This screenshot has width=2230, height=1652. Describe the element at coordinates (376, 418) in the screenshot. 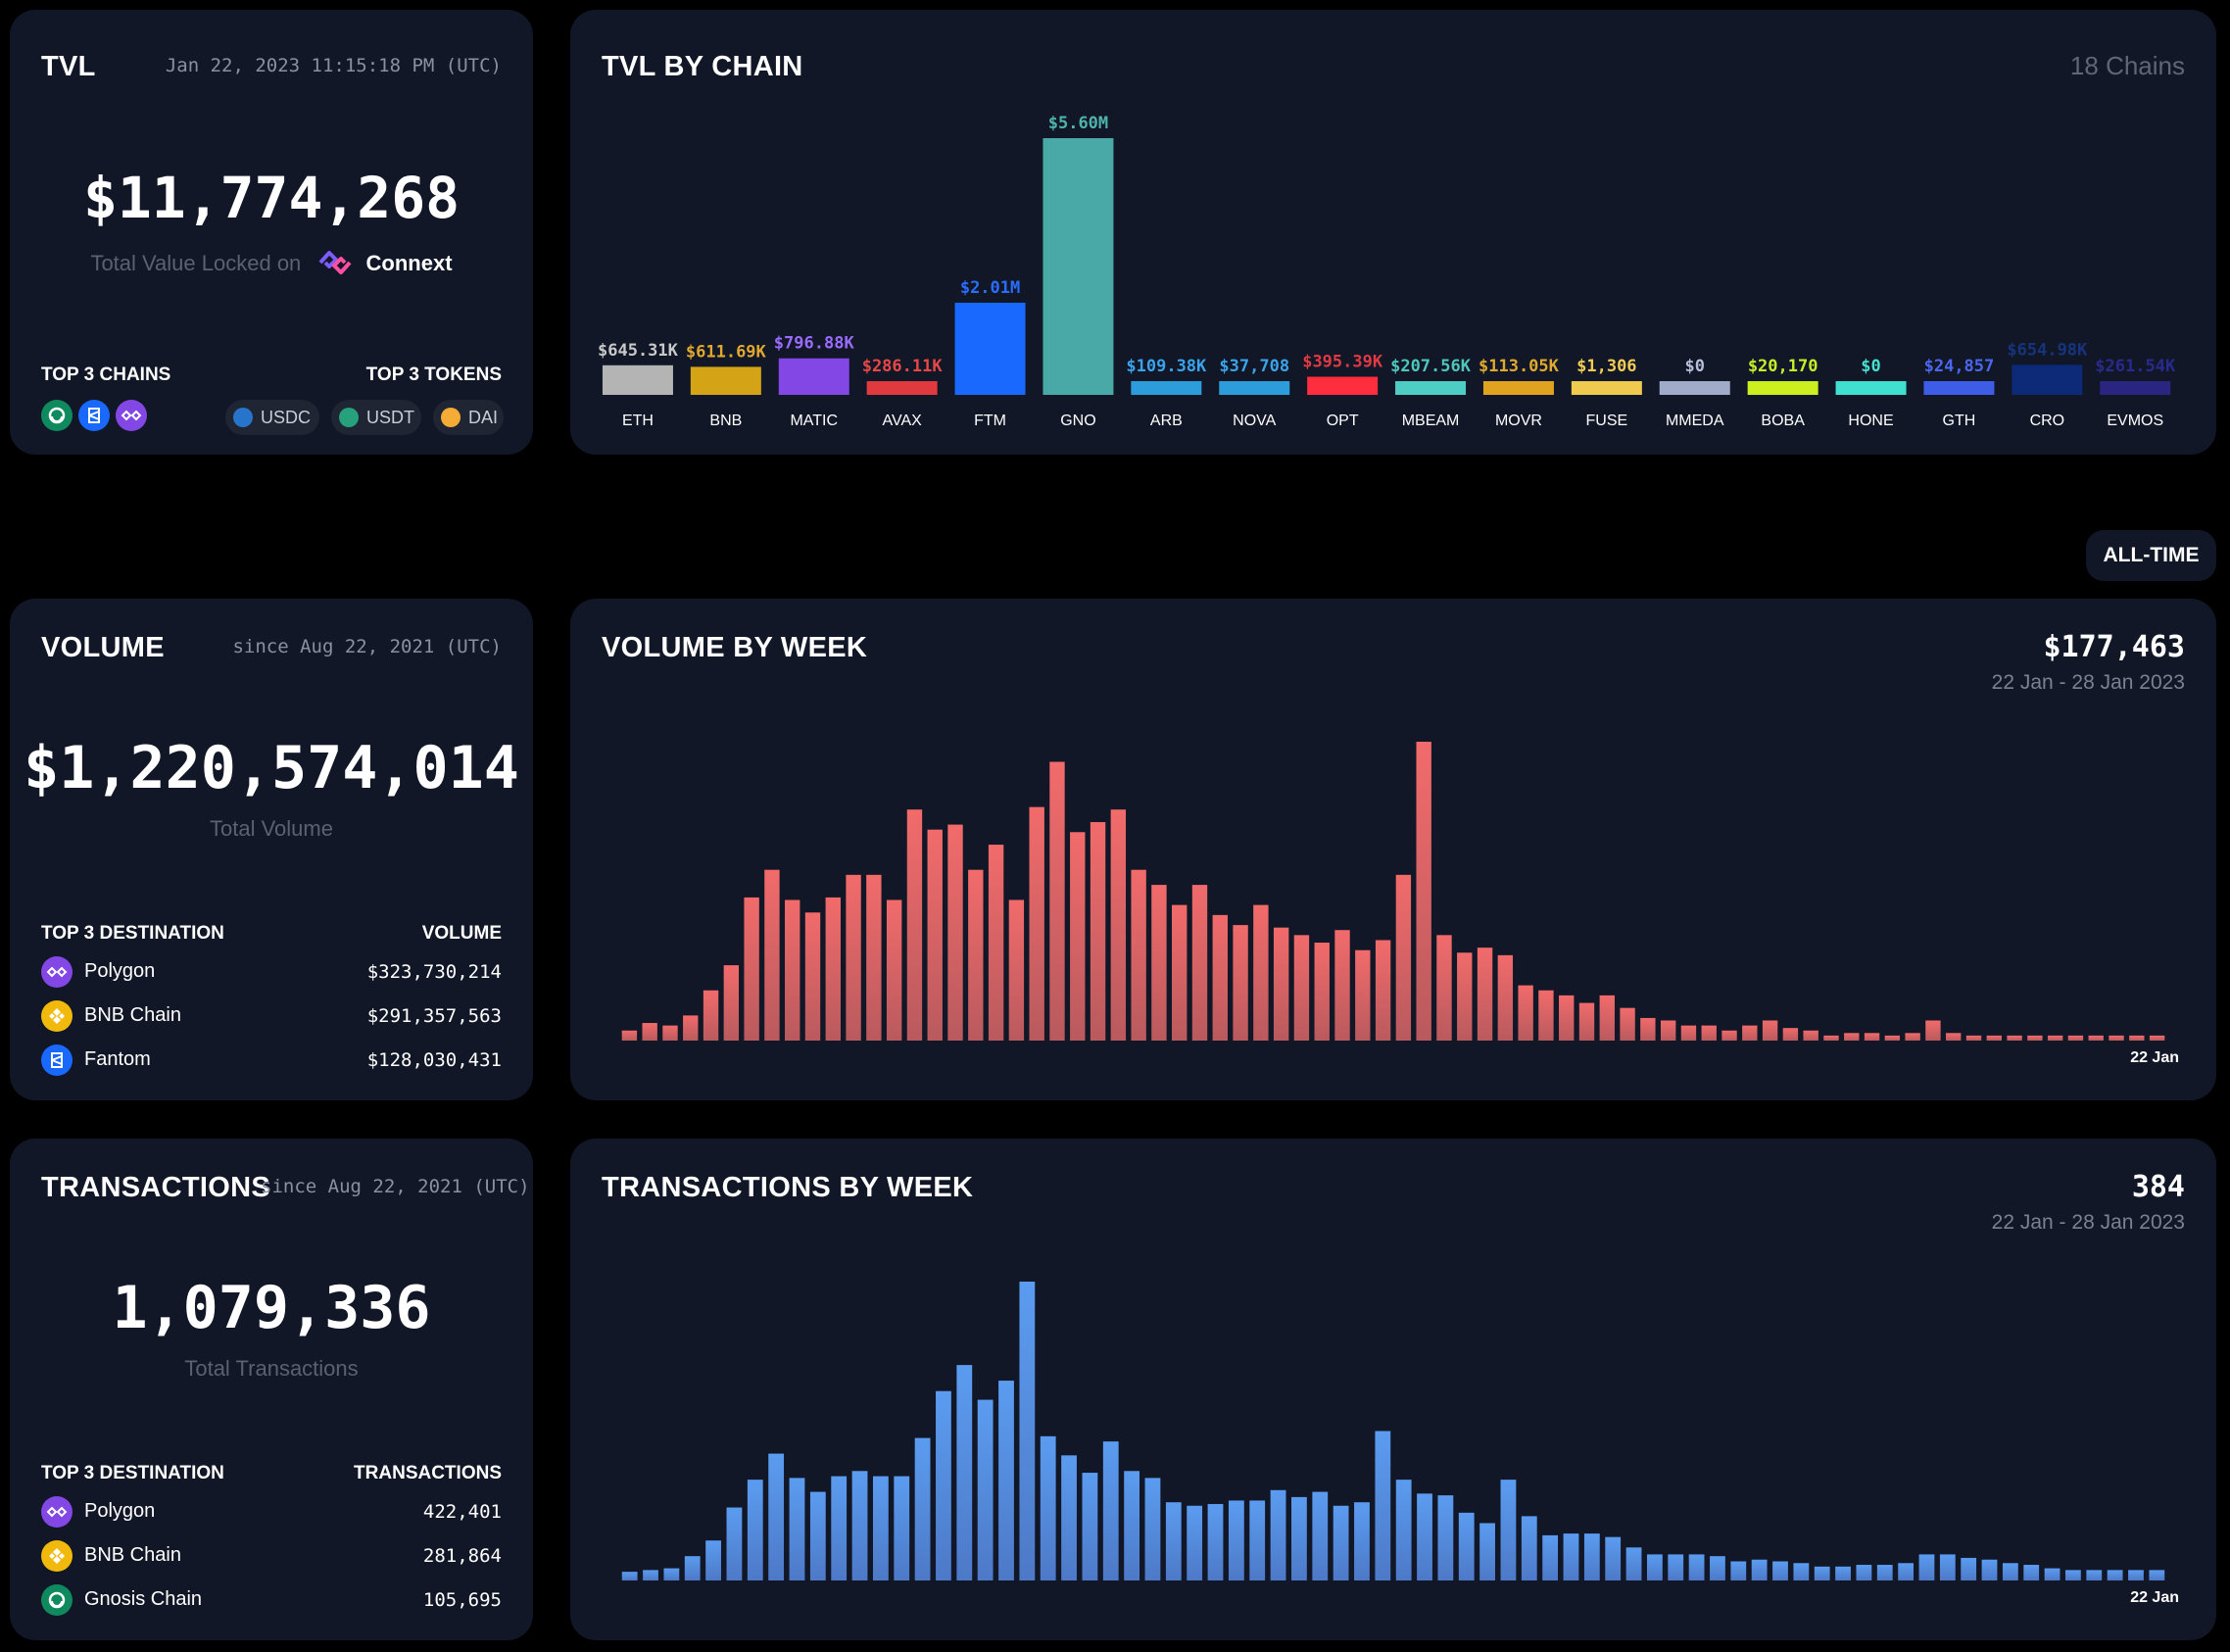

I see `token-chip-usdt: USDT` at that location.